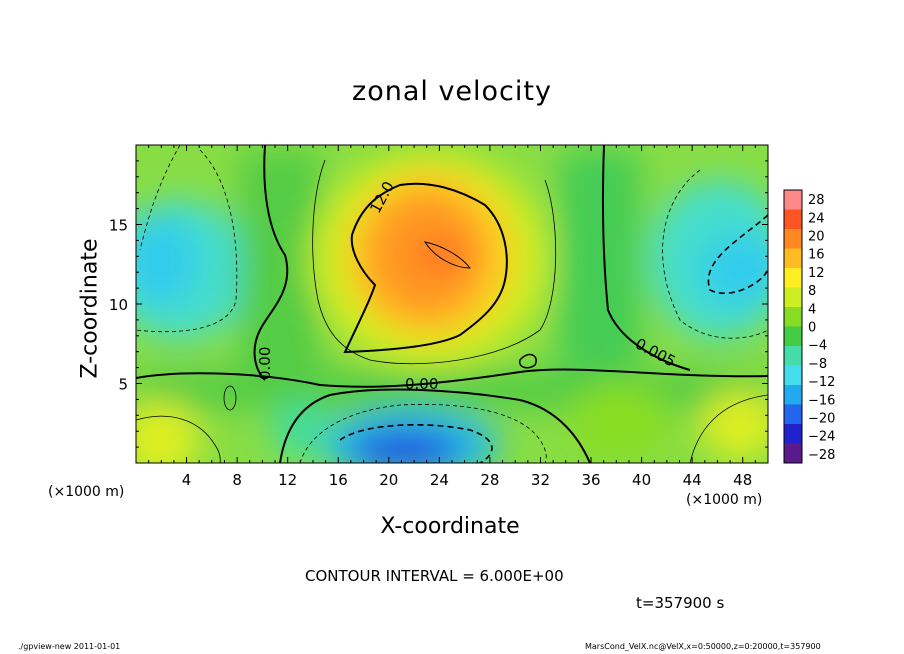  What do you see at coordinates (812, 309) in the screenshot?
I see `colorbar-label: 4` at bounding box center [812, 309].